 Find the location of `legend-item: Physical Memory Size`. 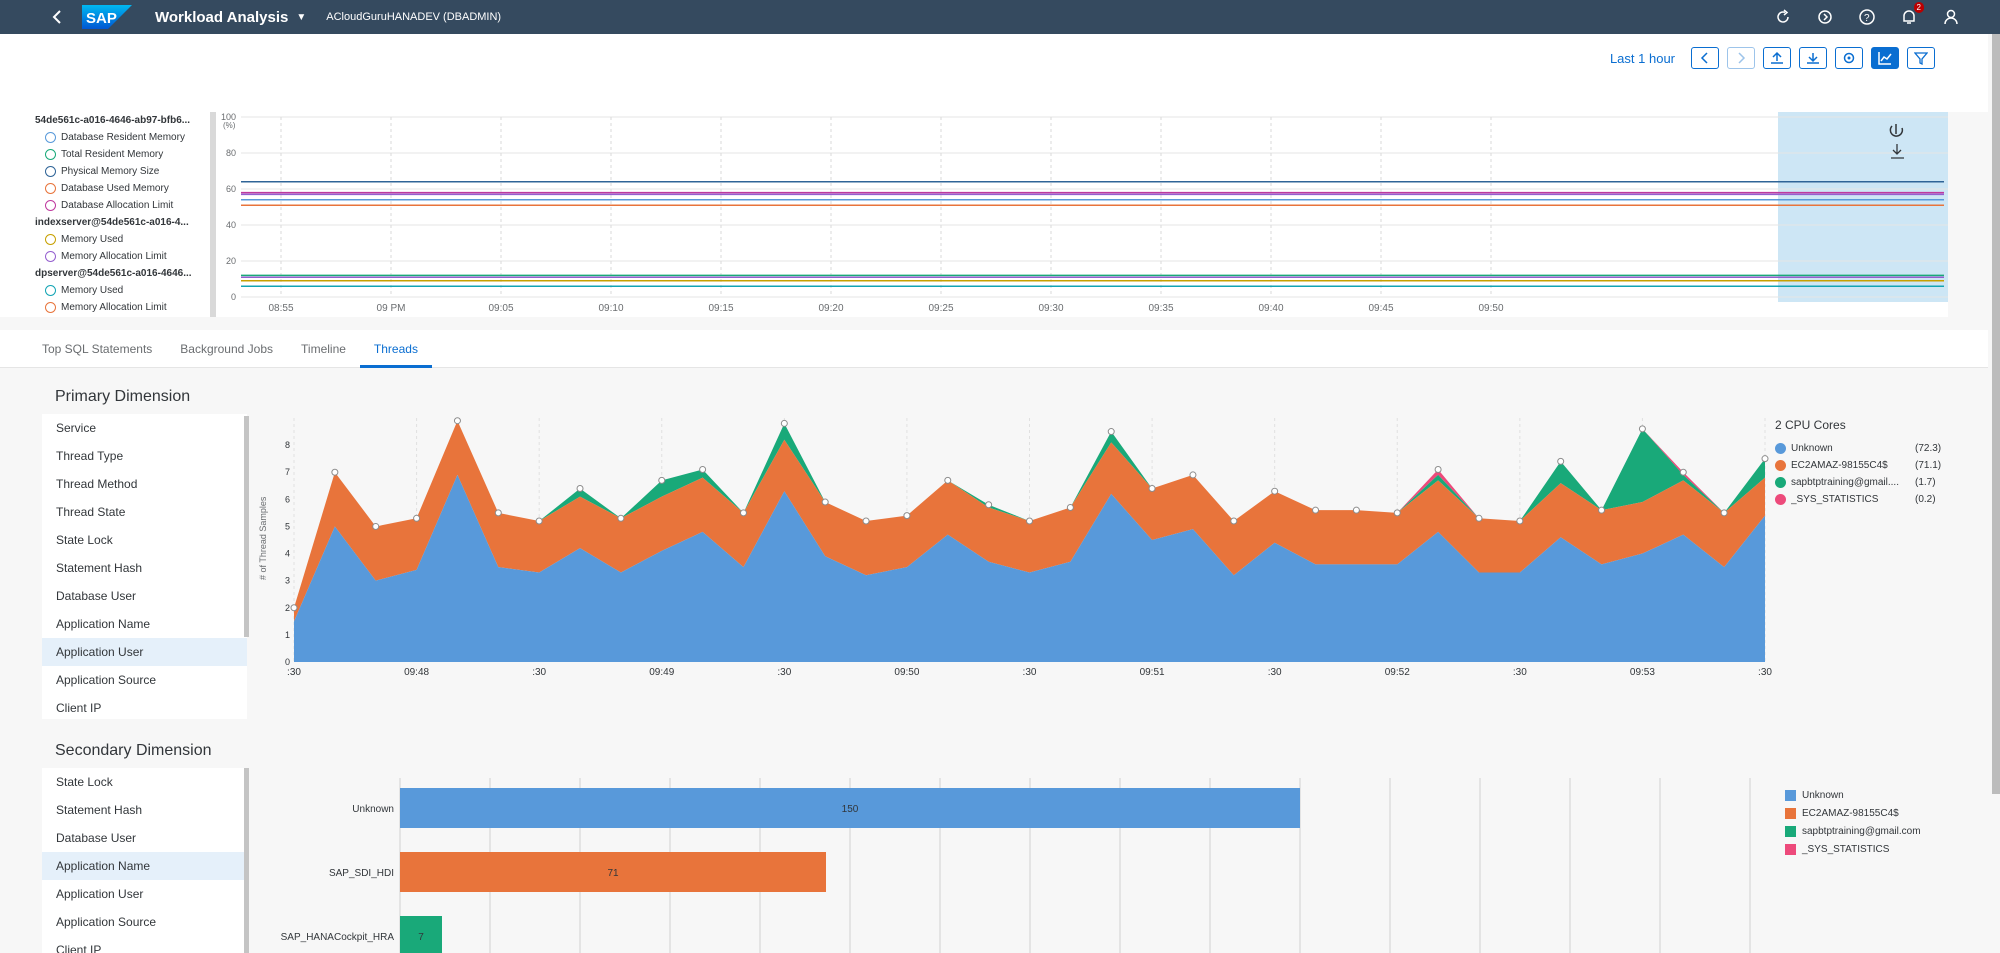

legend-item: Physical Memory Size is located at coordinates (121, 171).